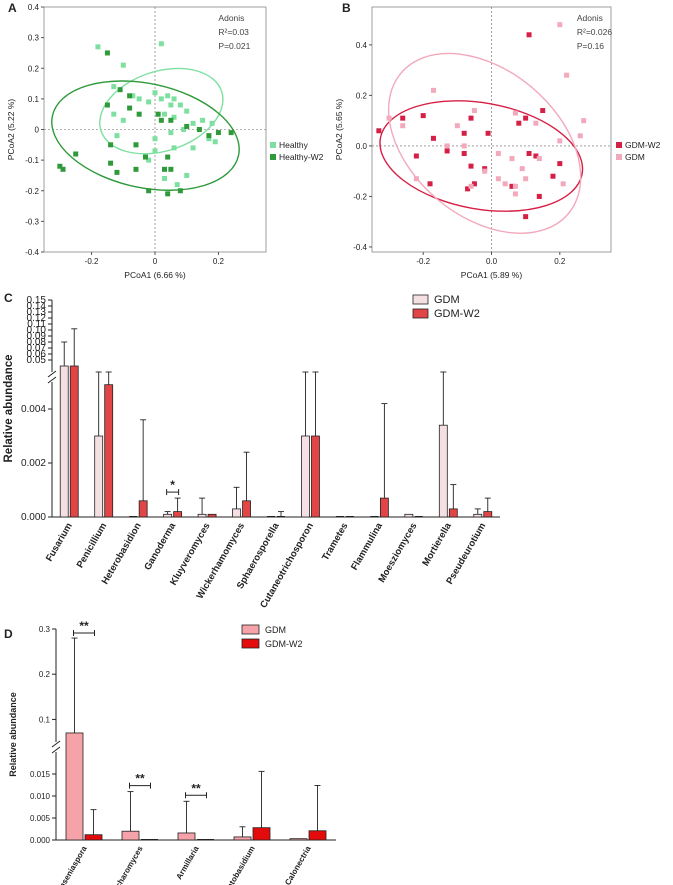 The height and width of the screenshot is (885, 673). Describe the element at coordinates (37, 354) in the screenshot. I see `y-tick-label: 0.06` at that location.